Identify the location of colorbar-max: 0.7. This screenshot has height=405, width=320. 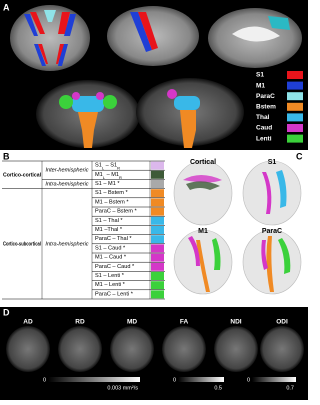
(290, 388).